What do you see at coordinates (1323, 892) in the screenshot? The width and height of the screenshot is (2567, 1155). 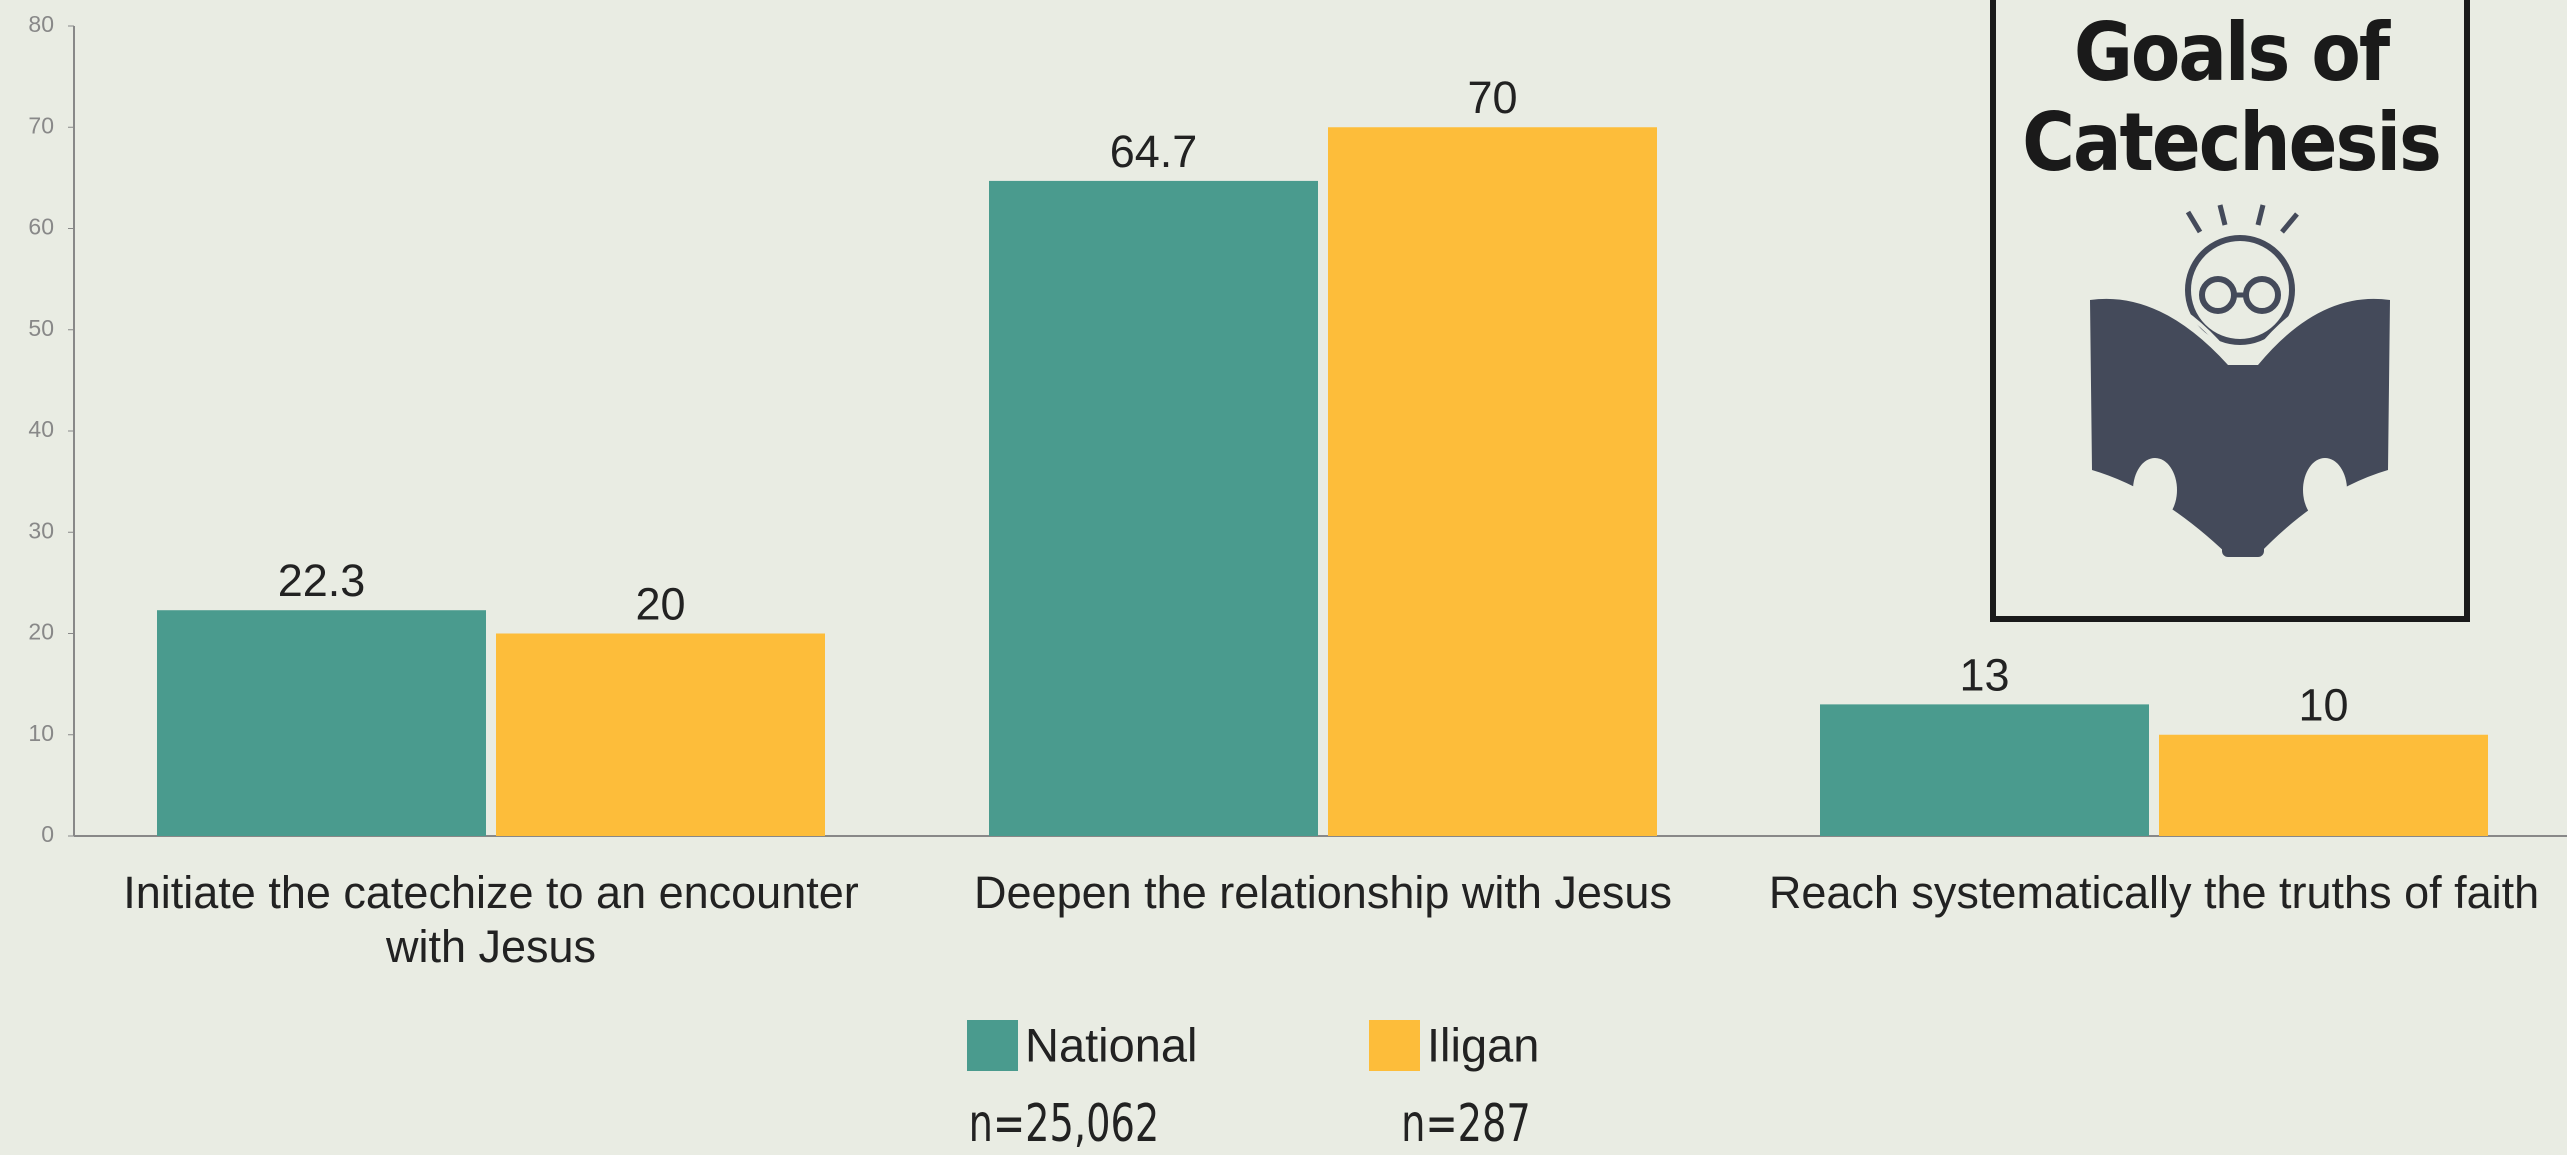 I see `x-tick-label: Deepen the relationship with Jesus` at bounding box center [1323, 892].